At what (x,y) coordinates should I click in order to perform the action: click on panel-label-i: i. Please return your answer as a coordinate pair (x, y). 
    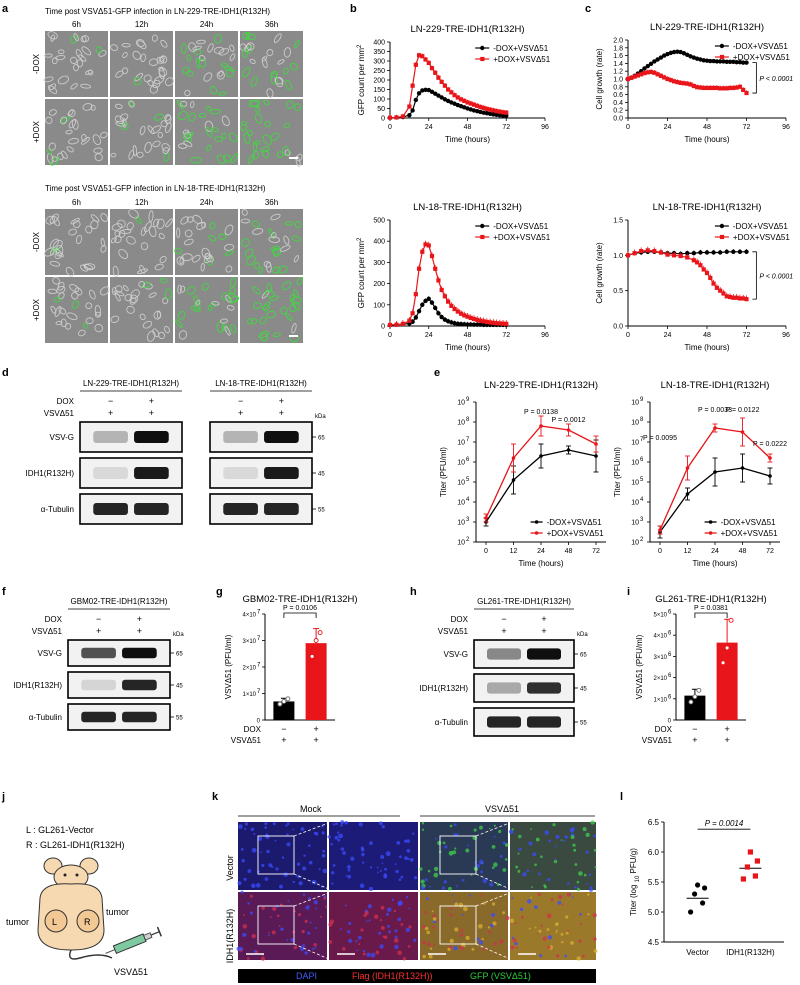
    Looking at the image, I should click on (628, 592).